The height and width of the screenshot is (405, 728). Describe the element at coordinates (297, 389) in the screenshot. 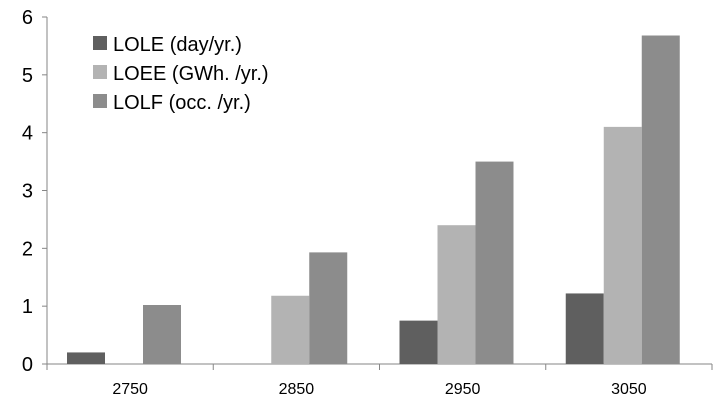

I see `x-tick-label: 2850` at that location.